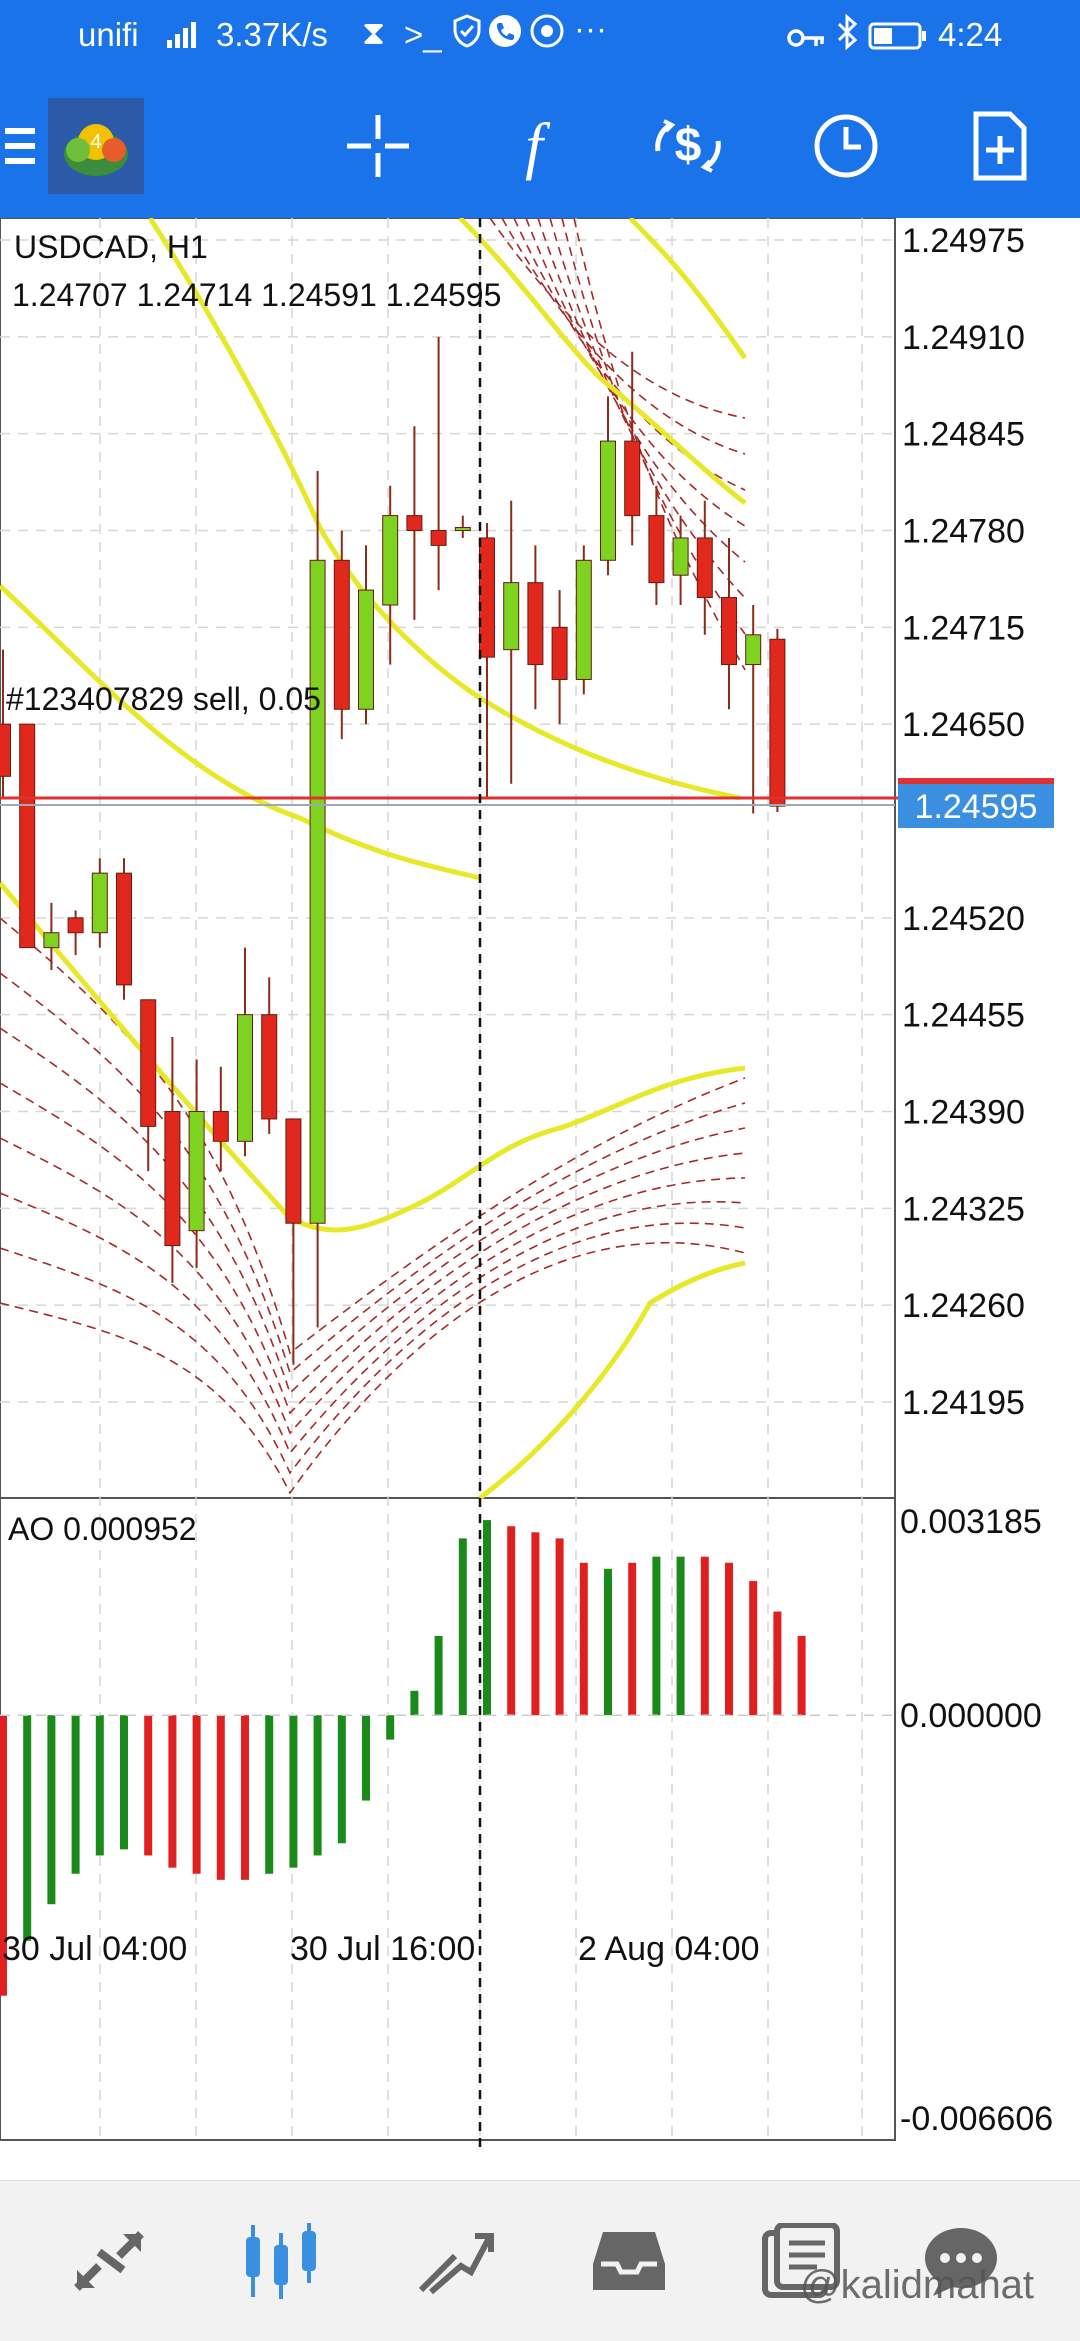 Image resolution: width=1080 pixels, height=2341 pixels. What do you see at coordinates (898, 39) in the screenshot?
I see `battery-icon` at bounding box center [898, 39].